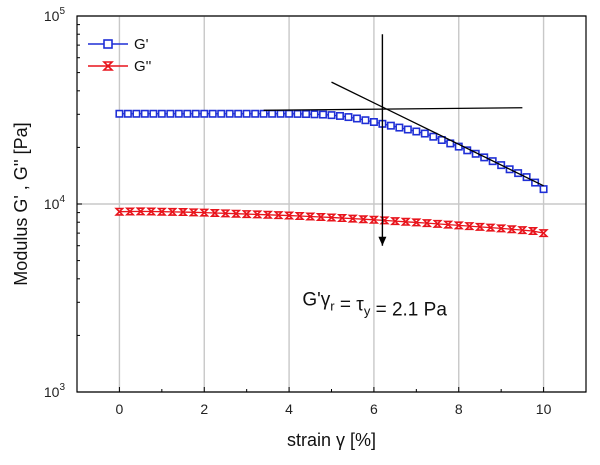 The height and width of the screenshot is (465, 600). Describe the element at coordinates (289, 409) in the screenshot. I see `x-tick-label: 4` at that location.